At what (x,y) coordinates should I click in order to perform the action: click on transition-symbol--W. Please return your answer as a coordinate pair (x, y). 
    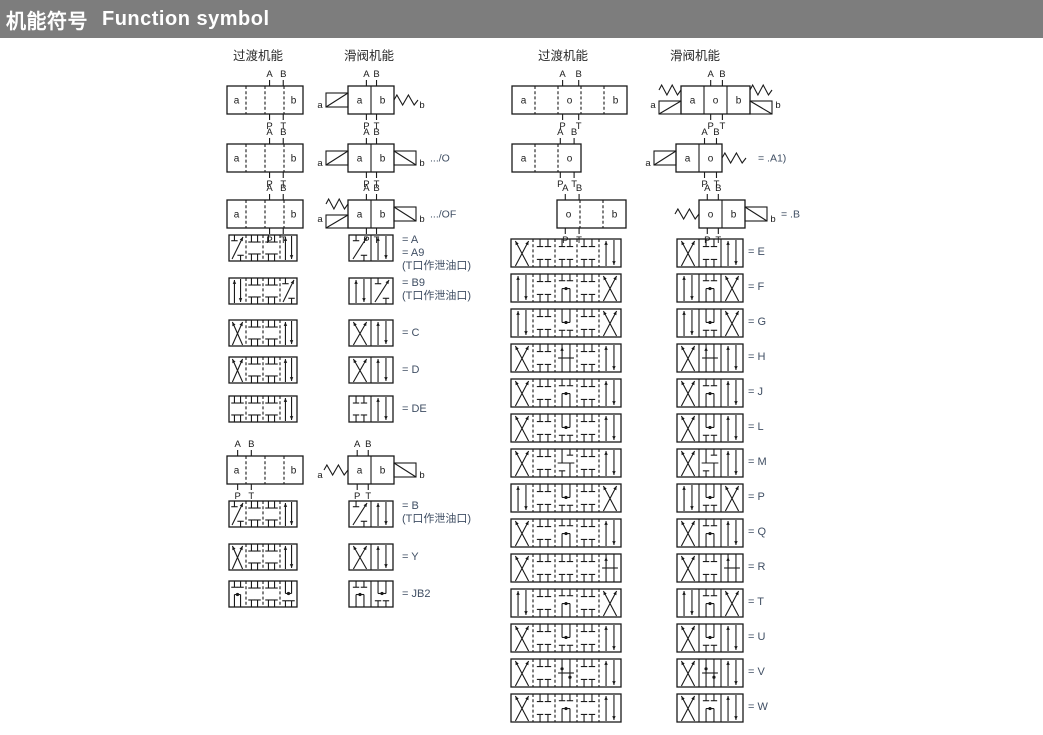
    Looking at the image, I should click on (566, 708).